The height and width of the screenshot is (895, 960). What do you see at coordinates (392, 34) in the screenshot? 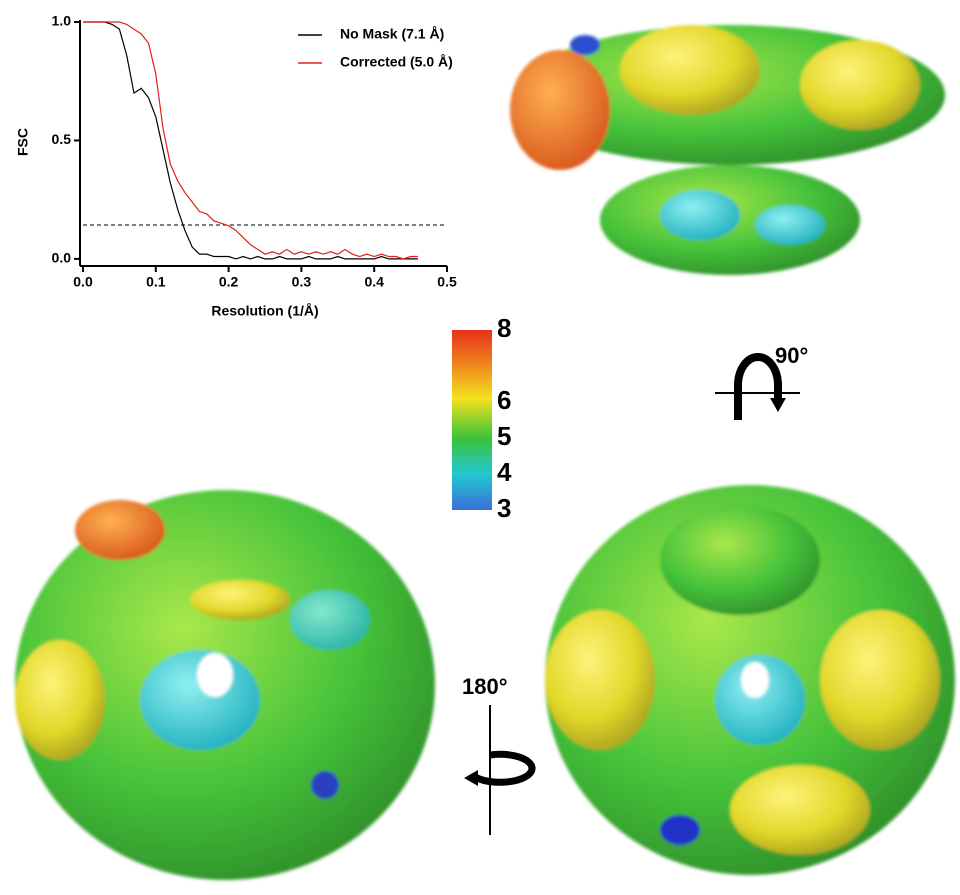
I see `legend-label: No Mask (7.1 Å)` at bounding box center [392, 34].